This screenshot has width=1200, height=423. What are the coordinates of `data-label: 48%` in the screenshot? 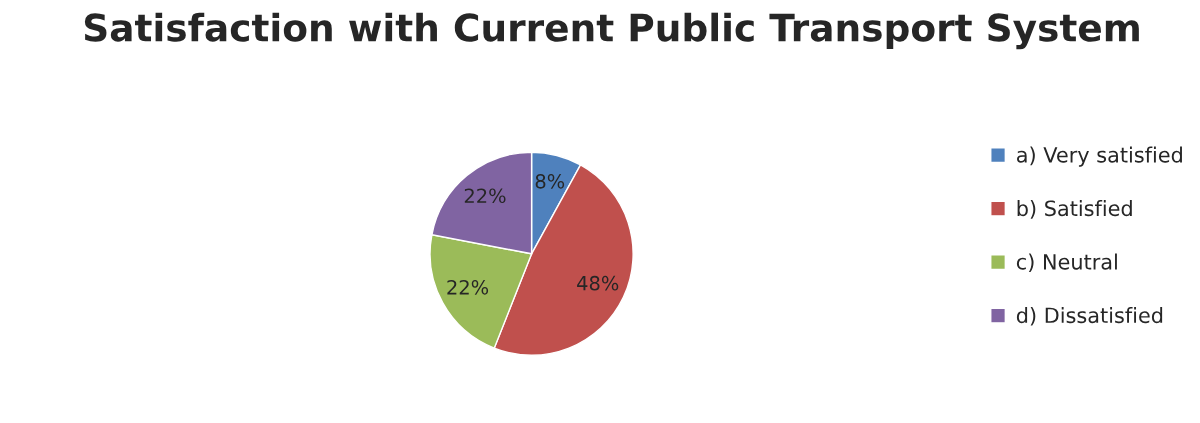 It's located at (598, 283).